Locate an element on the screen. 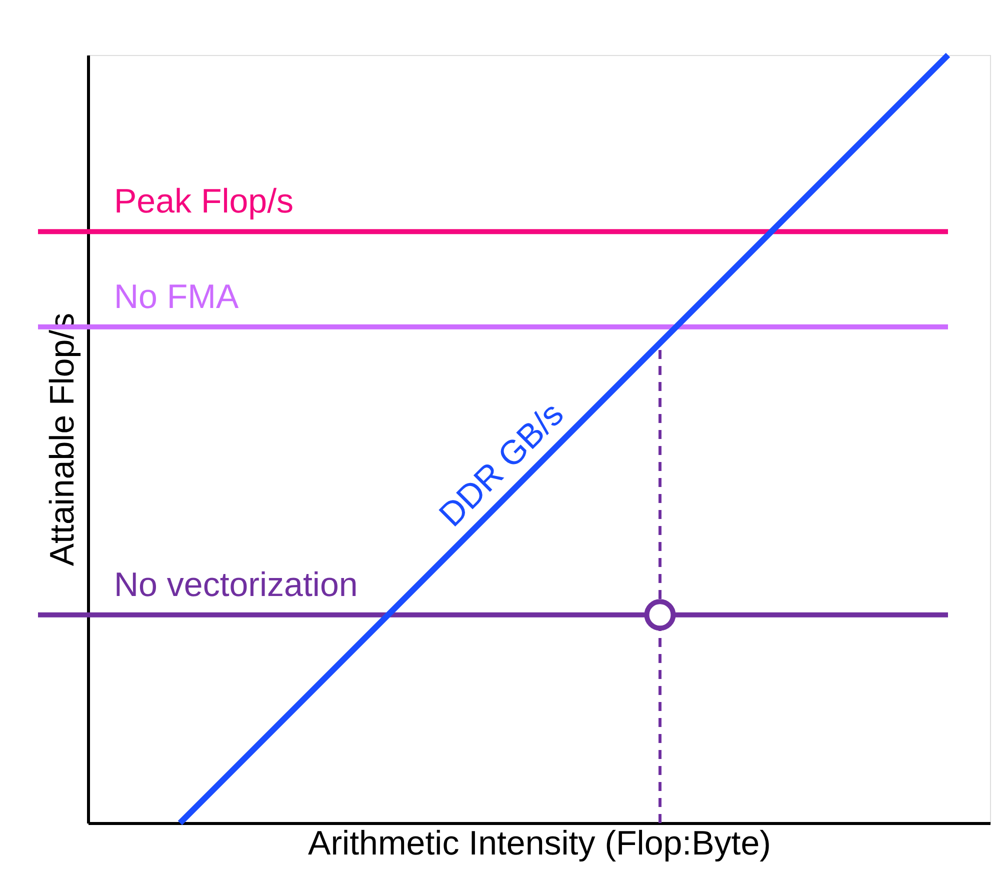  ref-line-label: Peak Flop/s is located at coordinates (204, 201).